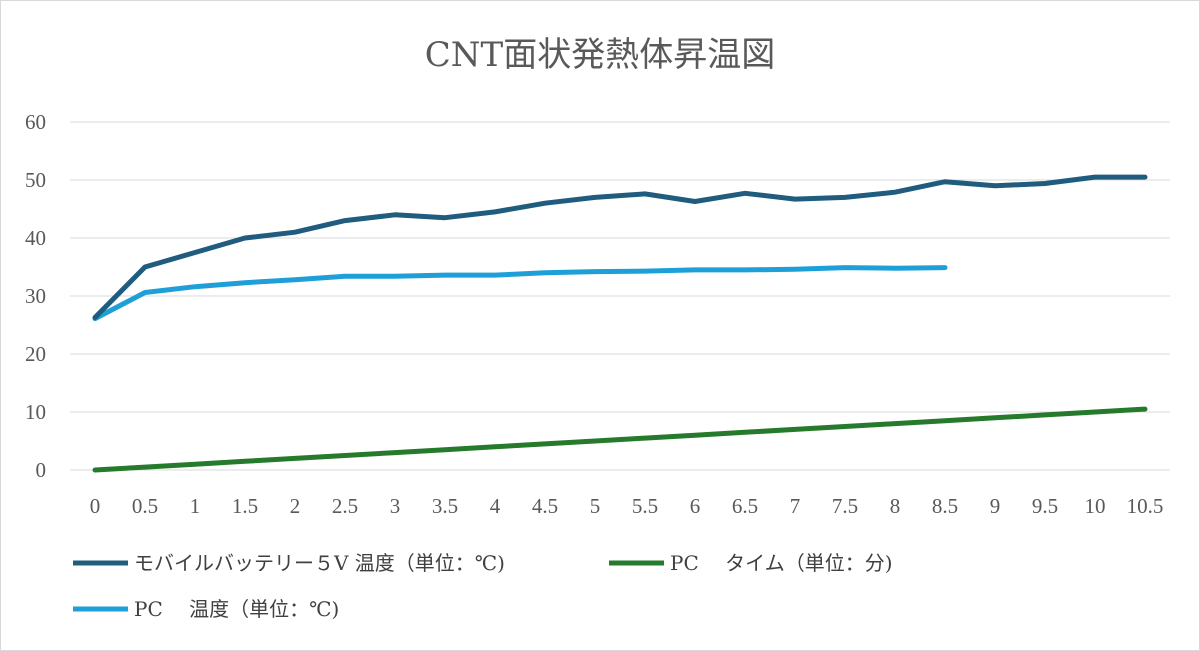 The image size is (1200, 651). Describe the element at coordinates (1095, 506) in the screenshot. I see `x-tick-label: 10` at that location.